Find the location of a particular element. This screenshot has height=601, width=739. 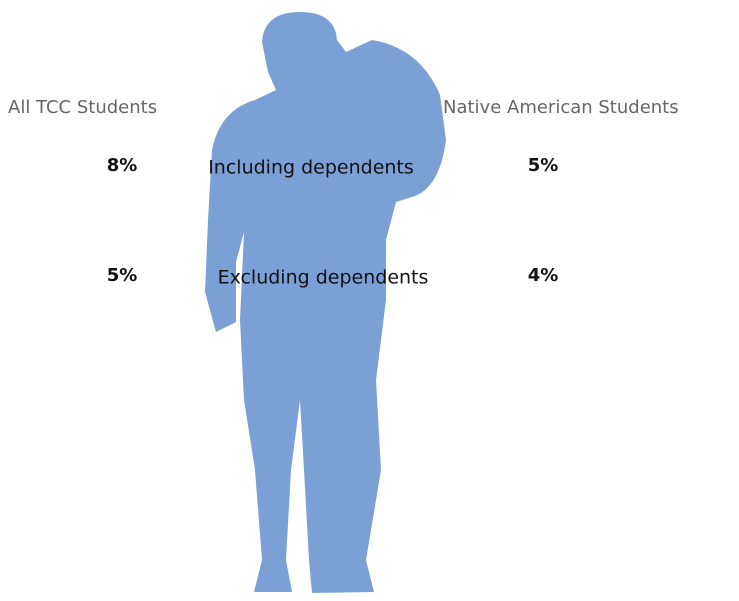

column-header: All TCC Students is located at coordinates (82, 107).